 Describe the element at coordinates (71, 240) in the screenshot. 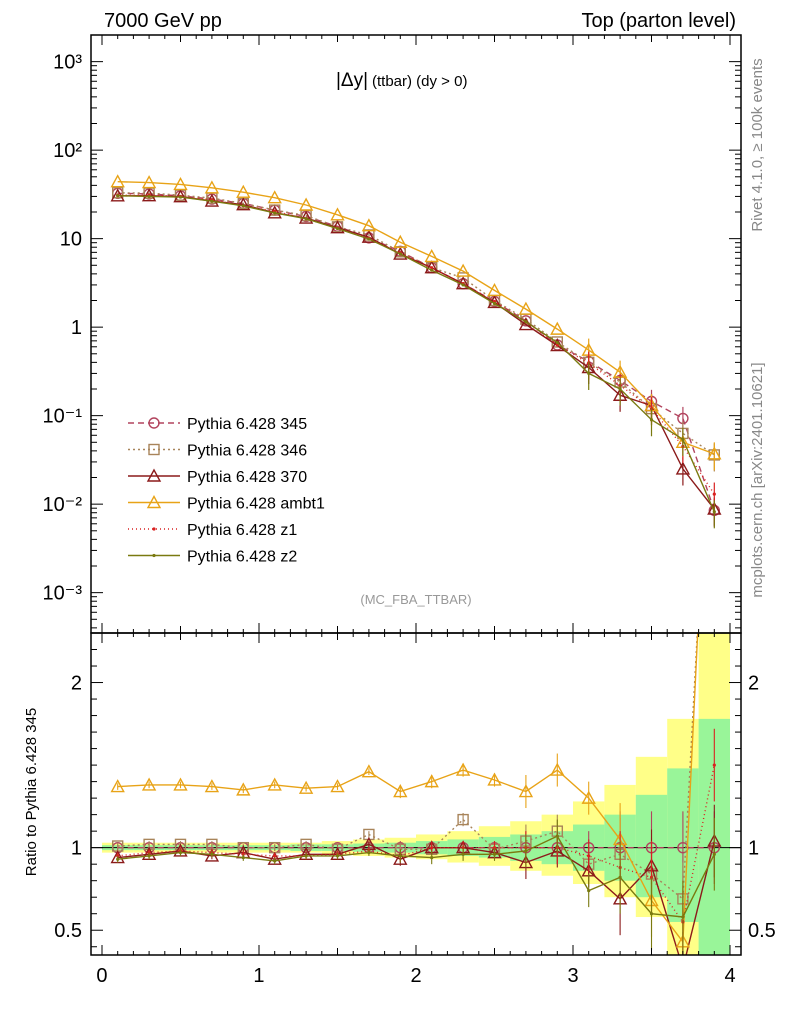

I see `y-tick-label-top: 10` at that location.